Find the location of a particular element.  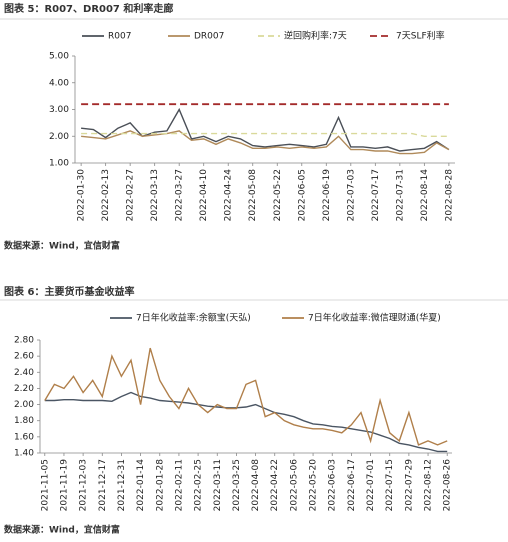

x-tick-label: 2022-07-31 is located at coordinates (400, 195).